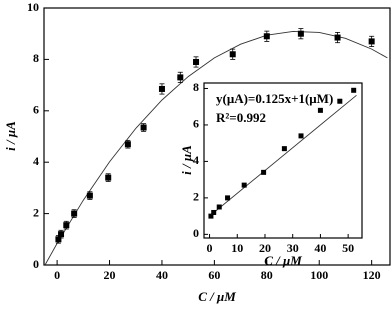 This screenshot has width=392, height=312. Describe the element at coordinates (348, 248) in the screenshot. I see `x-tick-label: 50` at that location.